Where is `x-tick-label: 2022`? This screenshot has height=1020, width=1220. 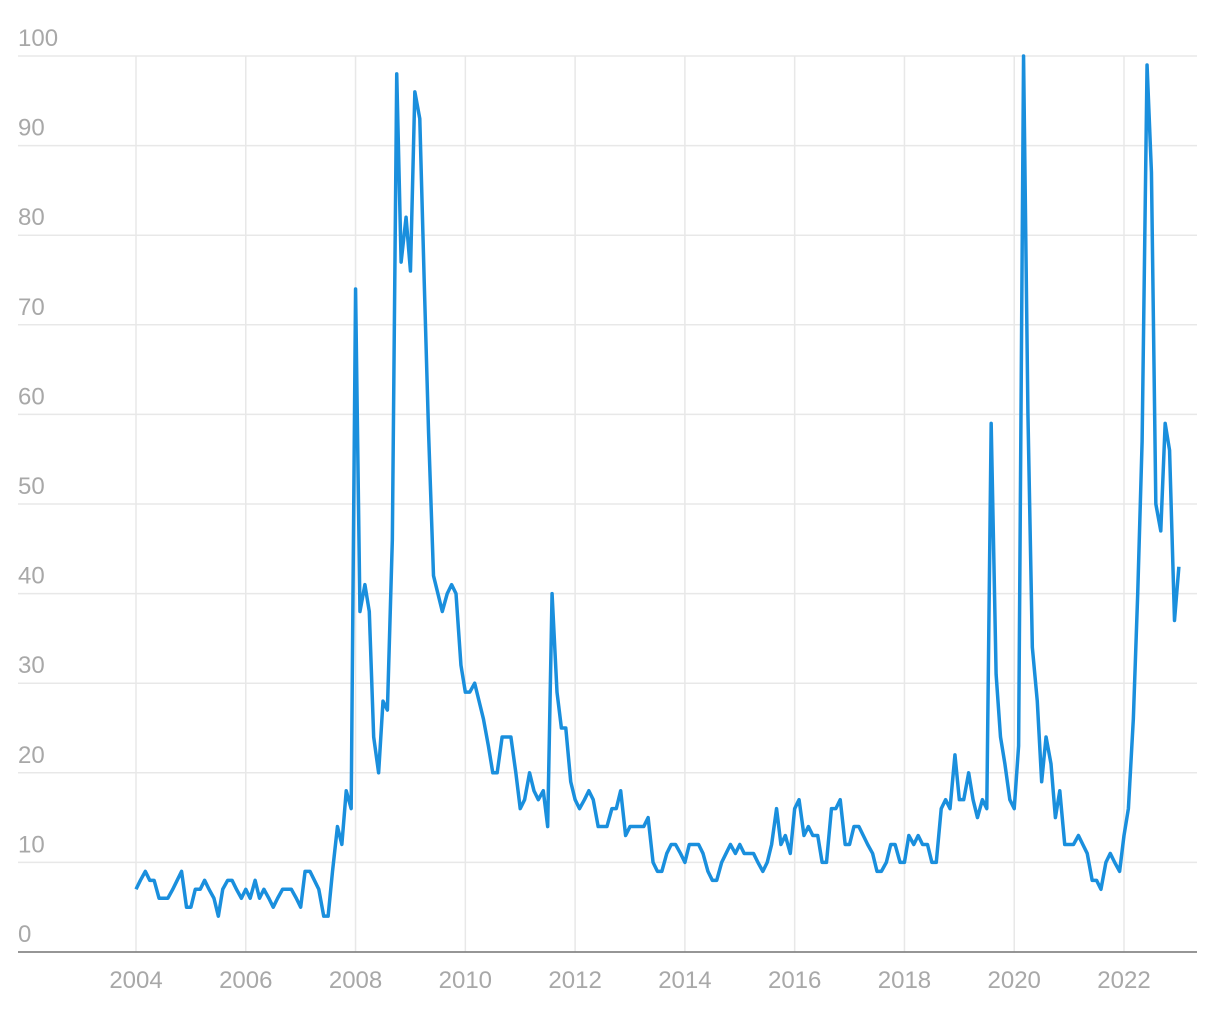
x-tick-label: 2022 is located at coordinates (1123, 980).